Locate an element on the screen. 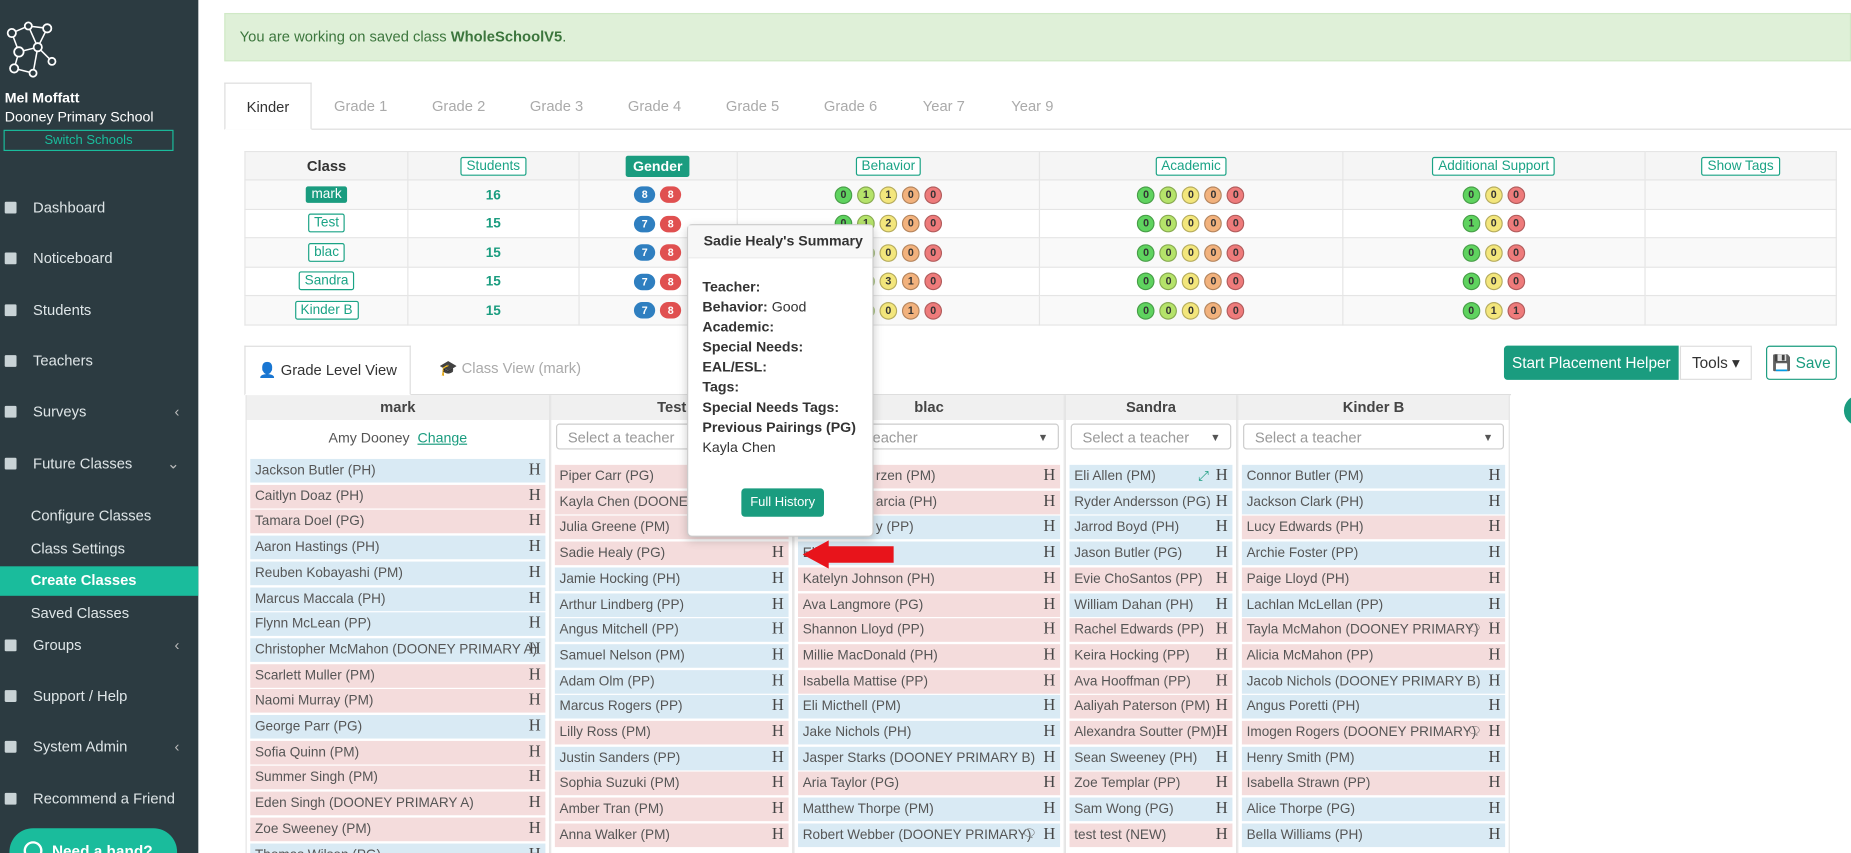 This screenshot has width=1851, height=853. student-row: Alexandra Soutter (PM) H is located at coordinates (1151, 732).